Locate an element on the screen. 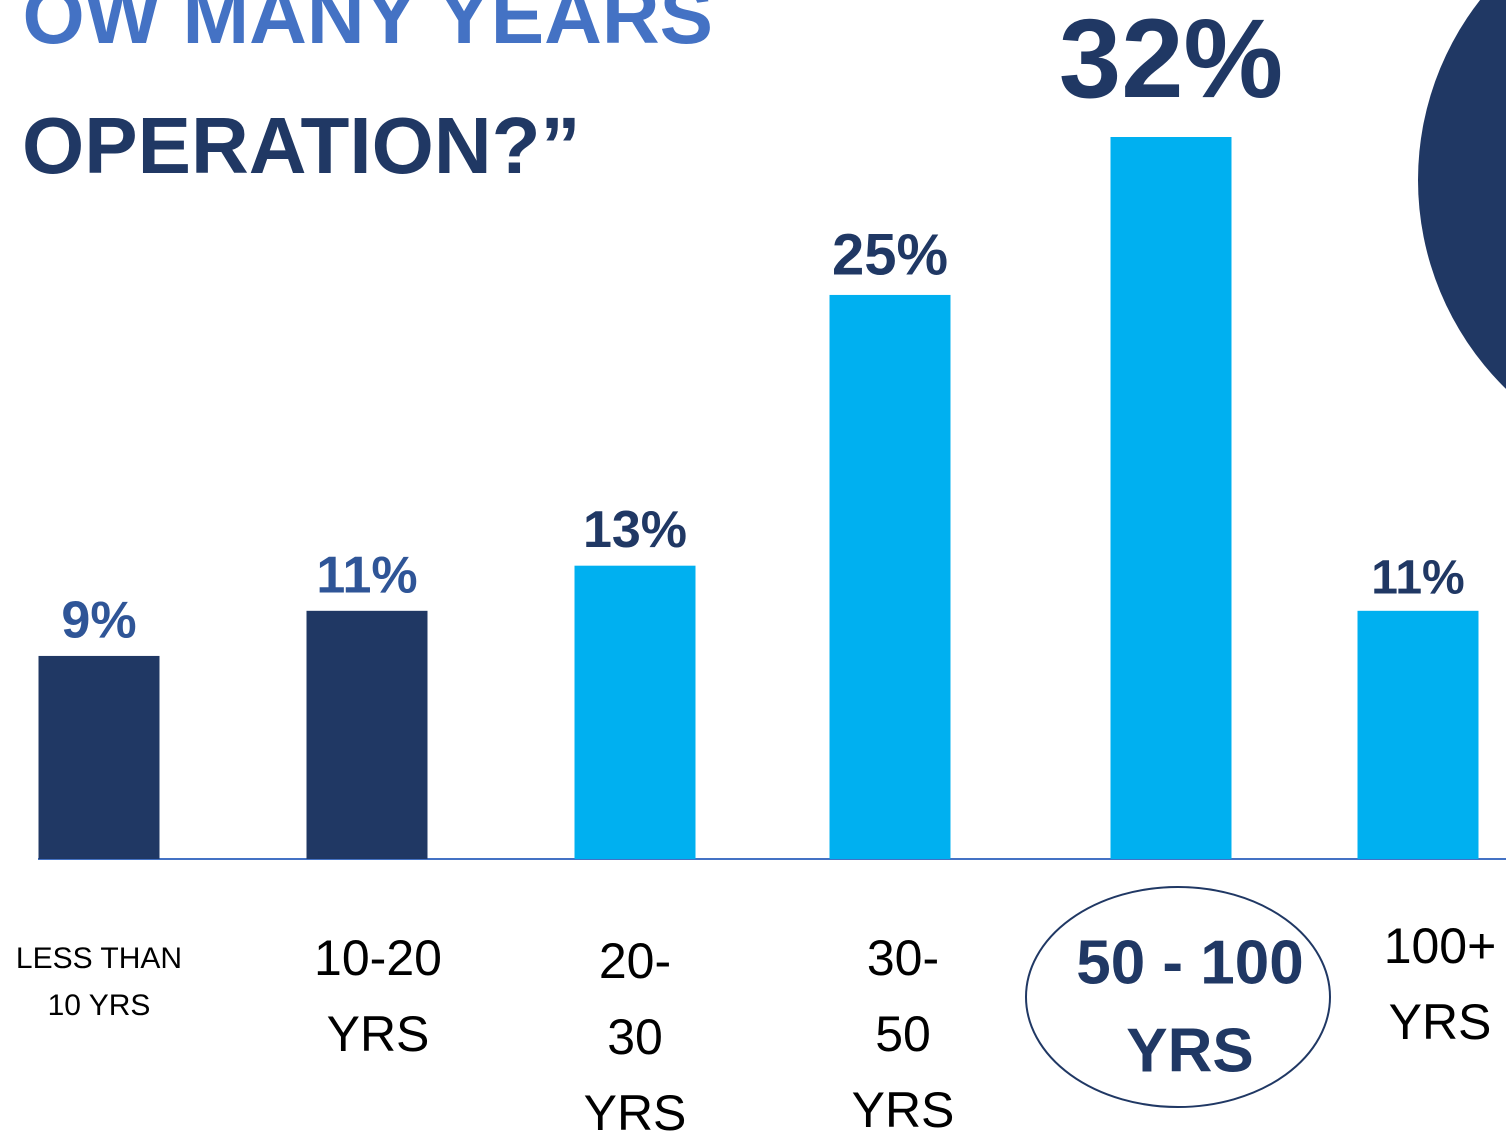 The height and width of the screenshot is (1138, 1506). category-label: 100+ is located at coordinates (1440, 946).